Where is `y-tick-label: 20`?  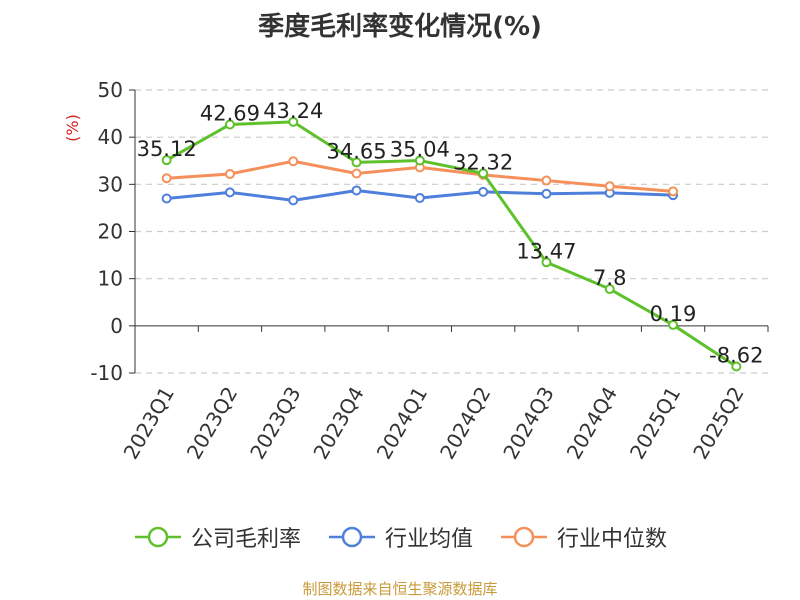
y-tick-label: 20 is located at coordinates (110, 232).